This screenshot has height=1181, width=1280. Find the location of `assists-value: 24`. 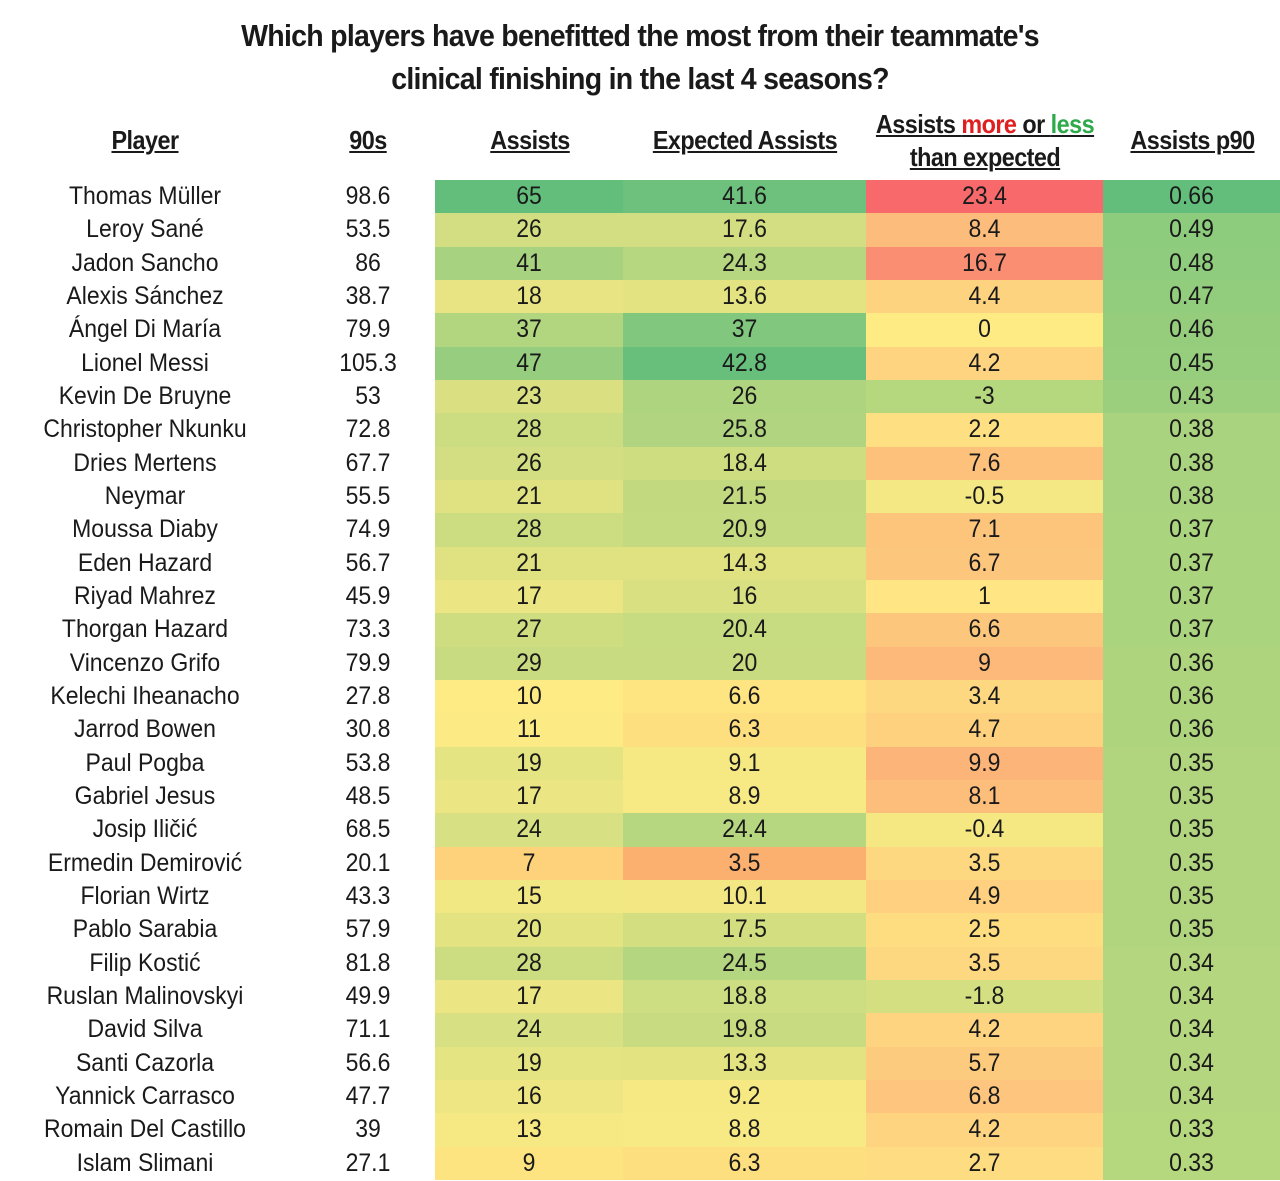

assists-value: 24 is located at coordinates (529, 1029).